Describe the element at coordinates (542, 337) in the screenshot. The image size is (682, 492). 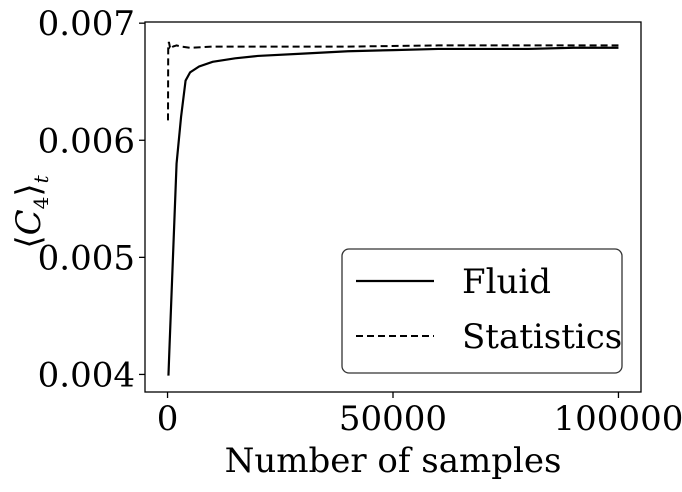
I see `legend-statistics-label: Statistics` at that location.